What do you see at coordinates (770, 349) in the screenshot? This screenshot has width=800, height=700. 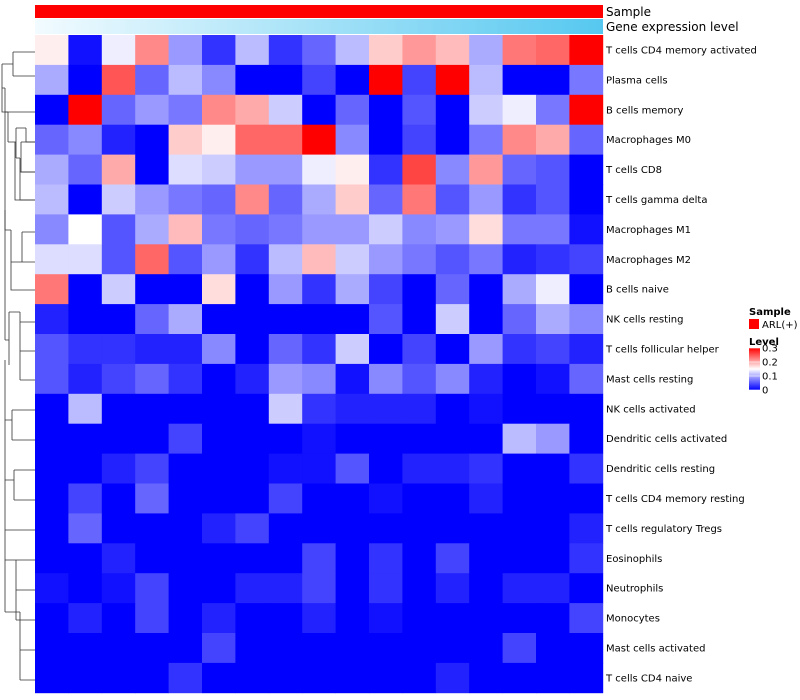 I see `legend-tick-label: 0.3` at bounding box center [770, 349].